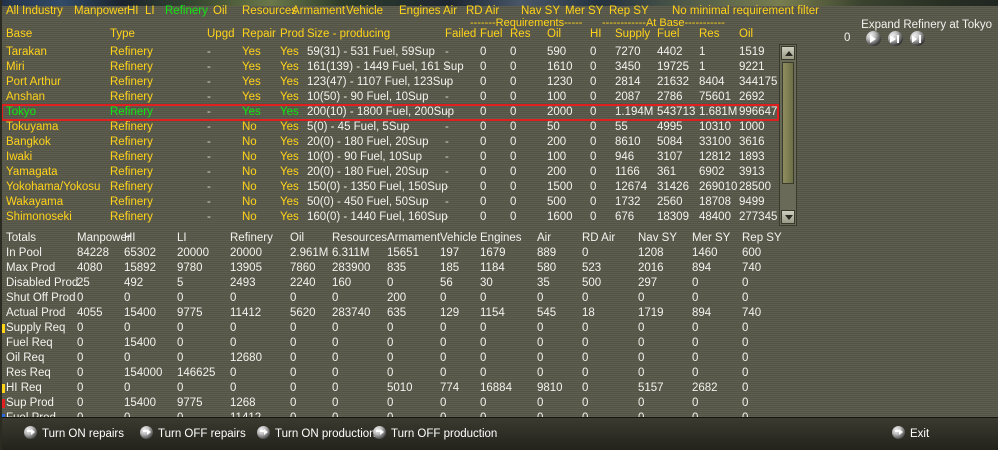 This screenshot has width=998, height=450. I want to click on totals-column-header-rep-sy: Rep SY, so click(762, 238).